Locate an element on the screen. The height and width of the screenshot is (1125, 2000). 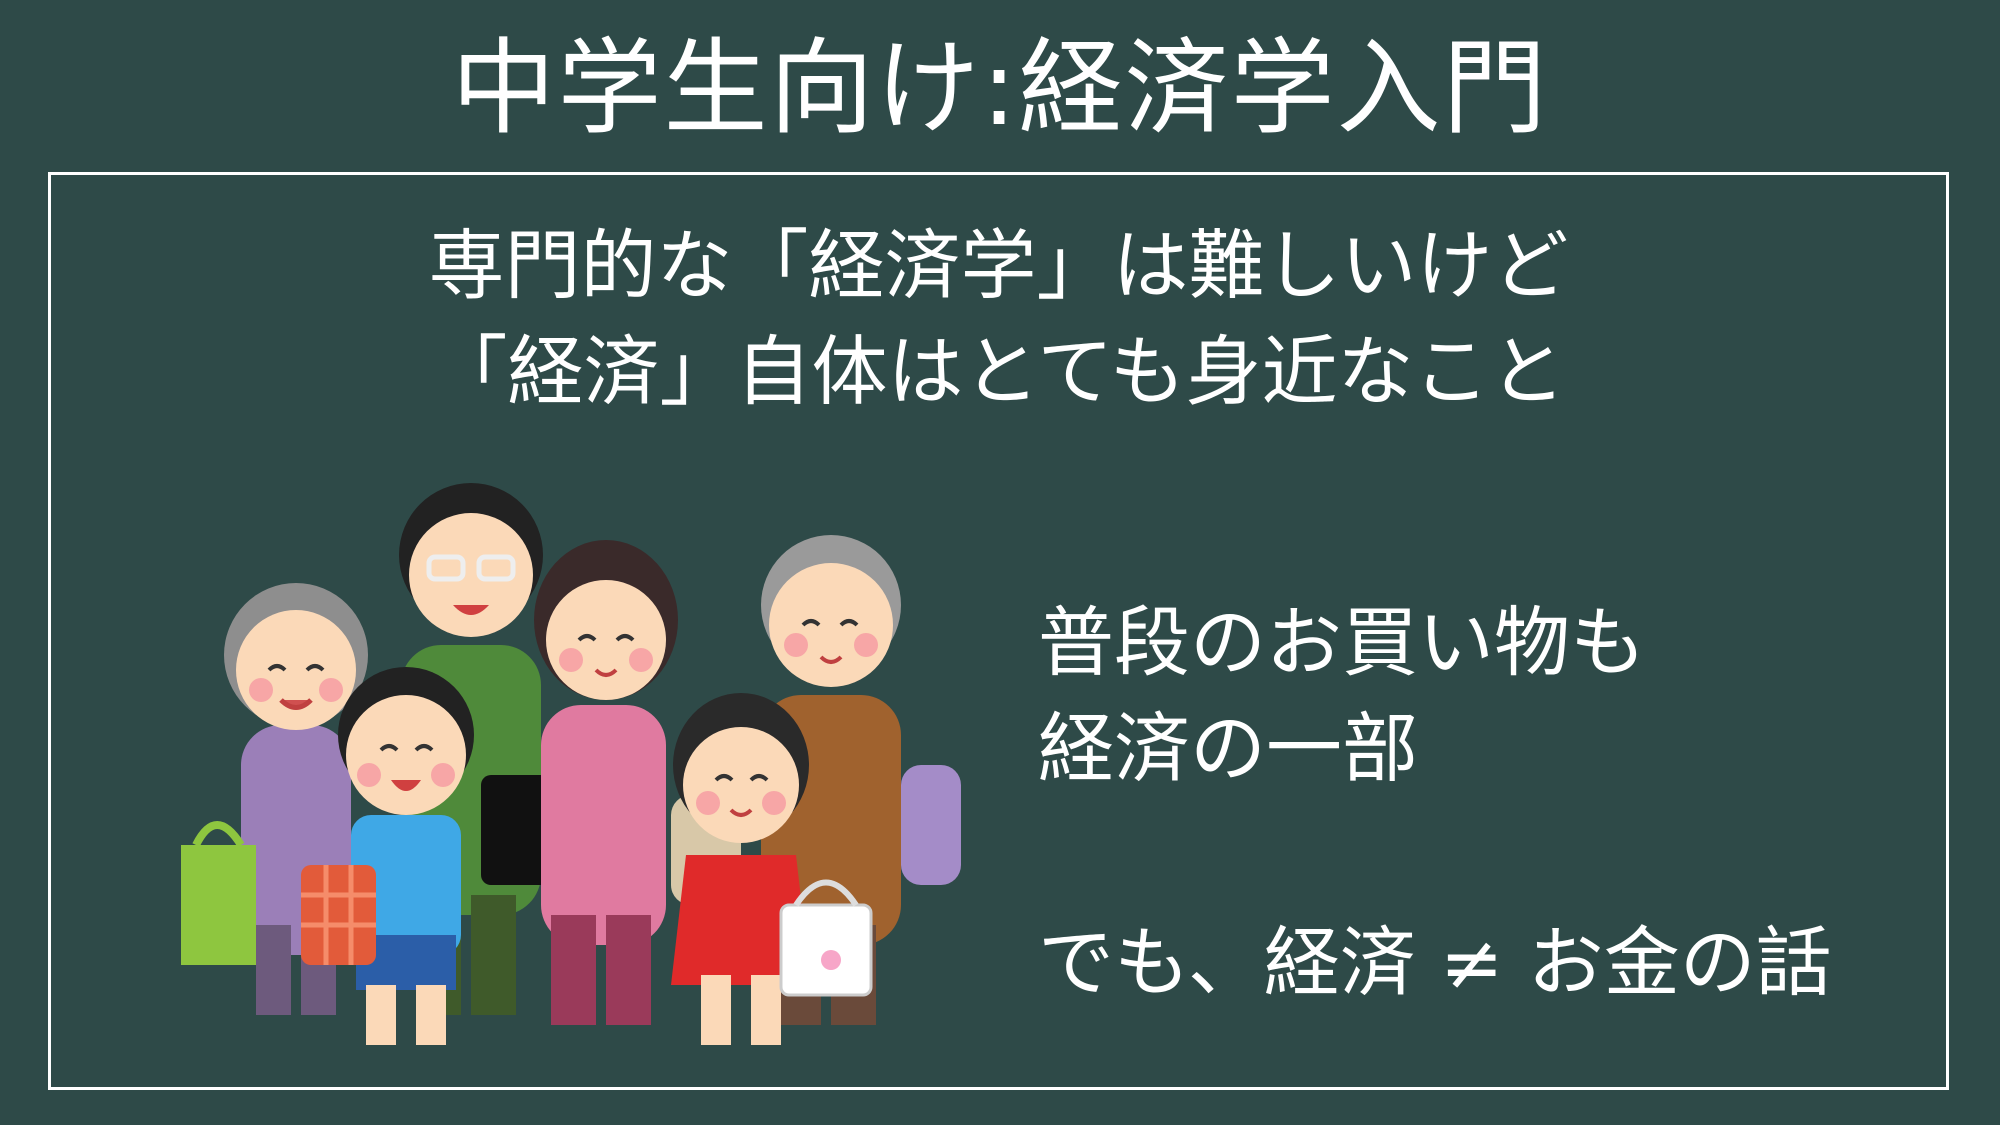
side-note-2: でも、経済 ≠ お金の話 is located at coordinates (1435, 963).